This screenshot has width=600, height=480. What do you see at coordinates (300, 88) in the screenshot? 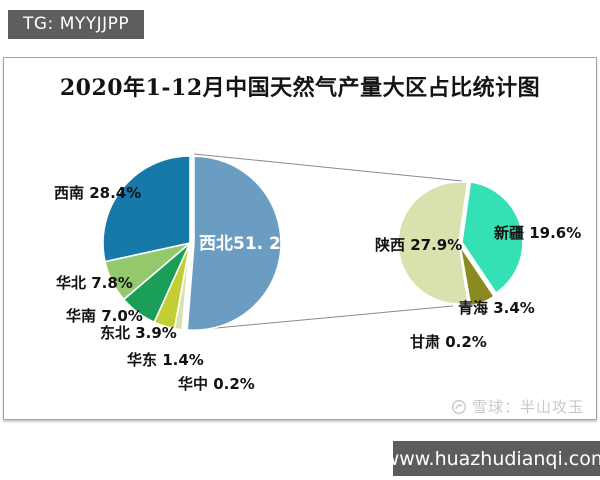
I see `chart-title: 2020年1-12月中国天然气产量大区占比统计图` at bounding box center [300, 88].